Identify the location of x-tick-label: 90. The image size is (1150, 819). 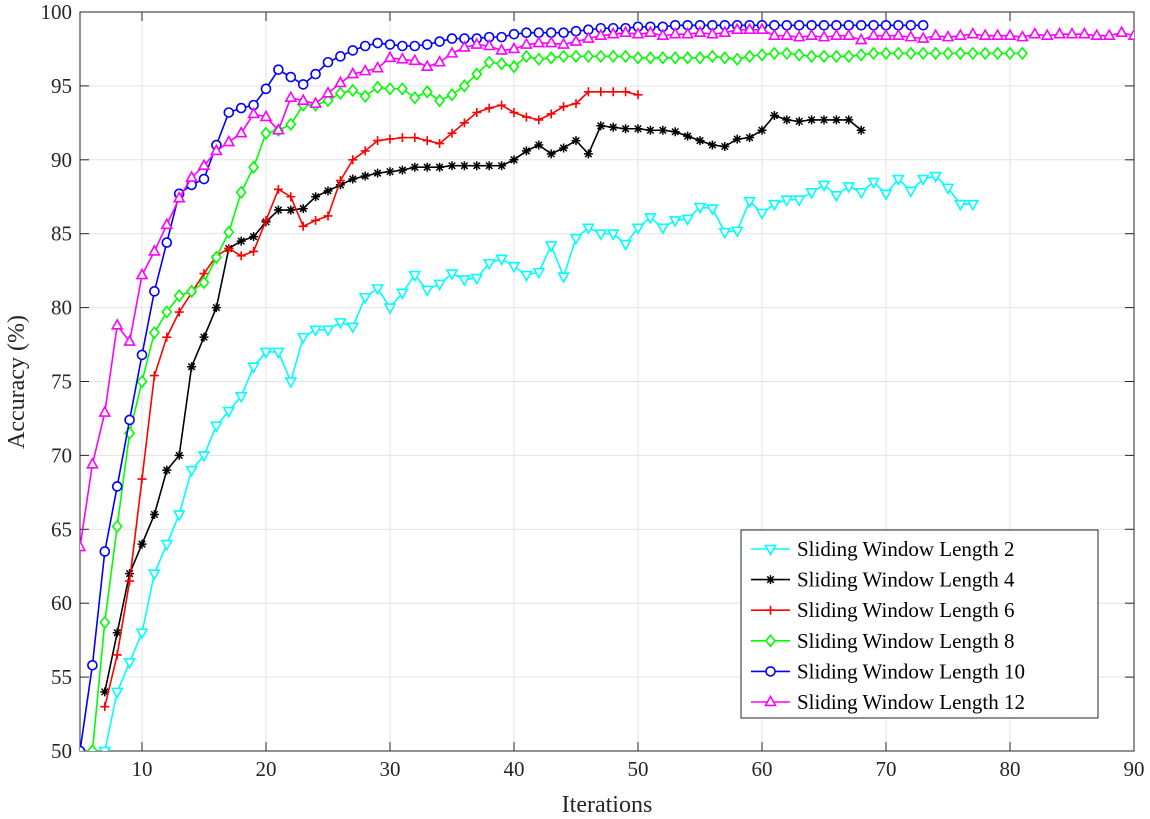
(1134, 769).